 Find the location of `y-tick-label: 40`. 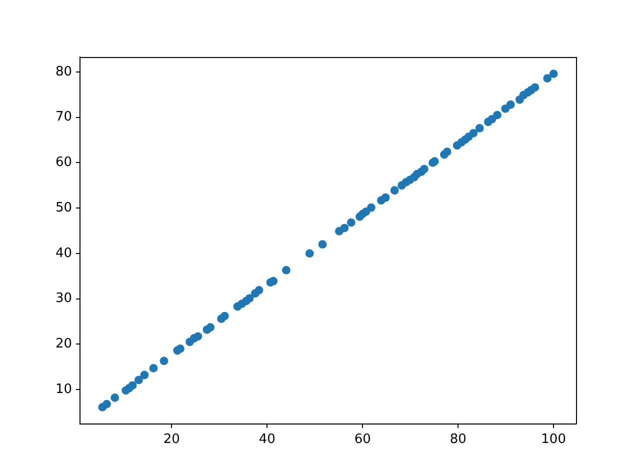

y-tick-label: 40 is located at coordinates (63, 253).